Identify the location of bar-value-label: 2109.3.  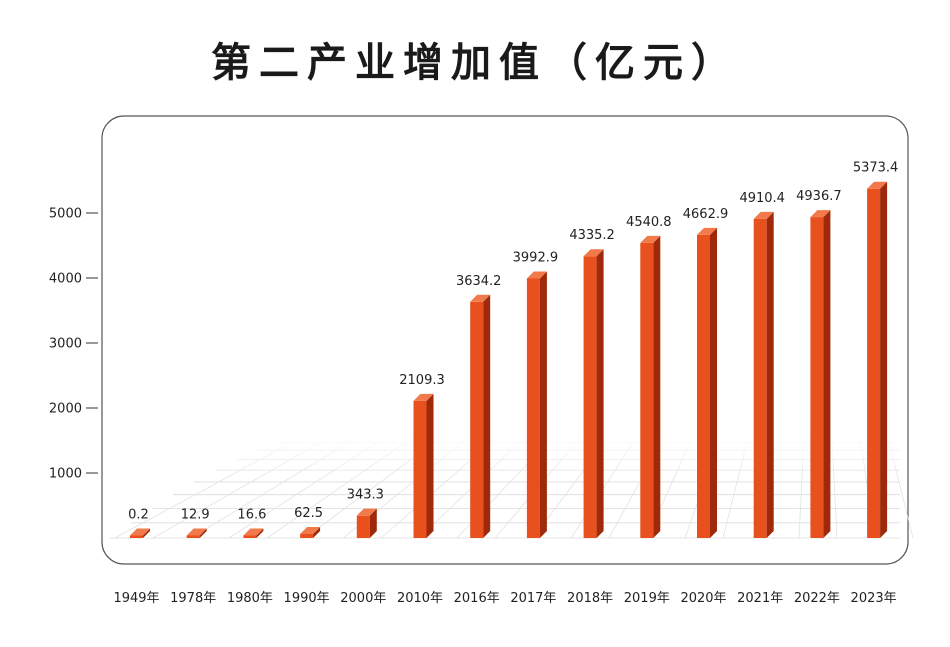
(422, 380).